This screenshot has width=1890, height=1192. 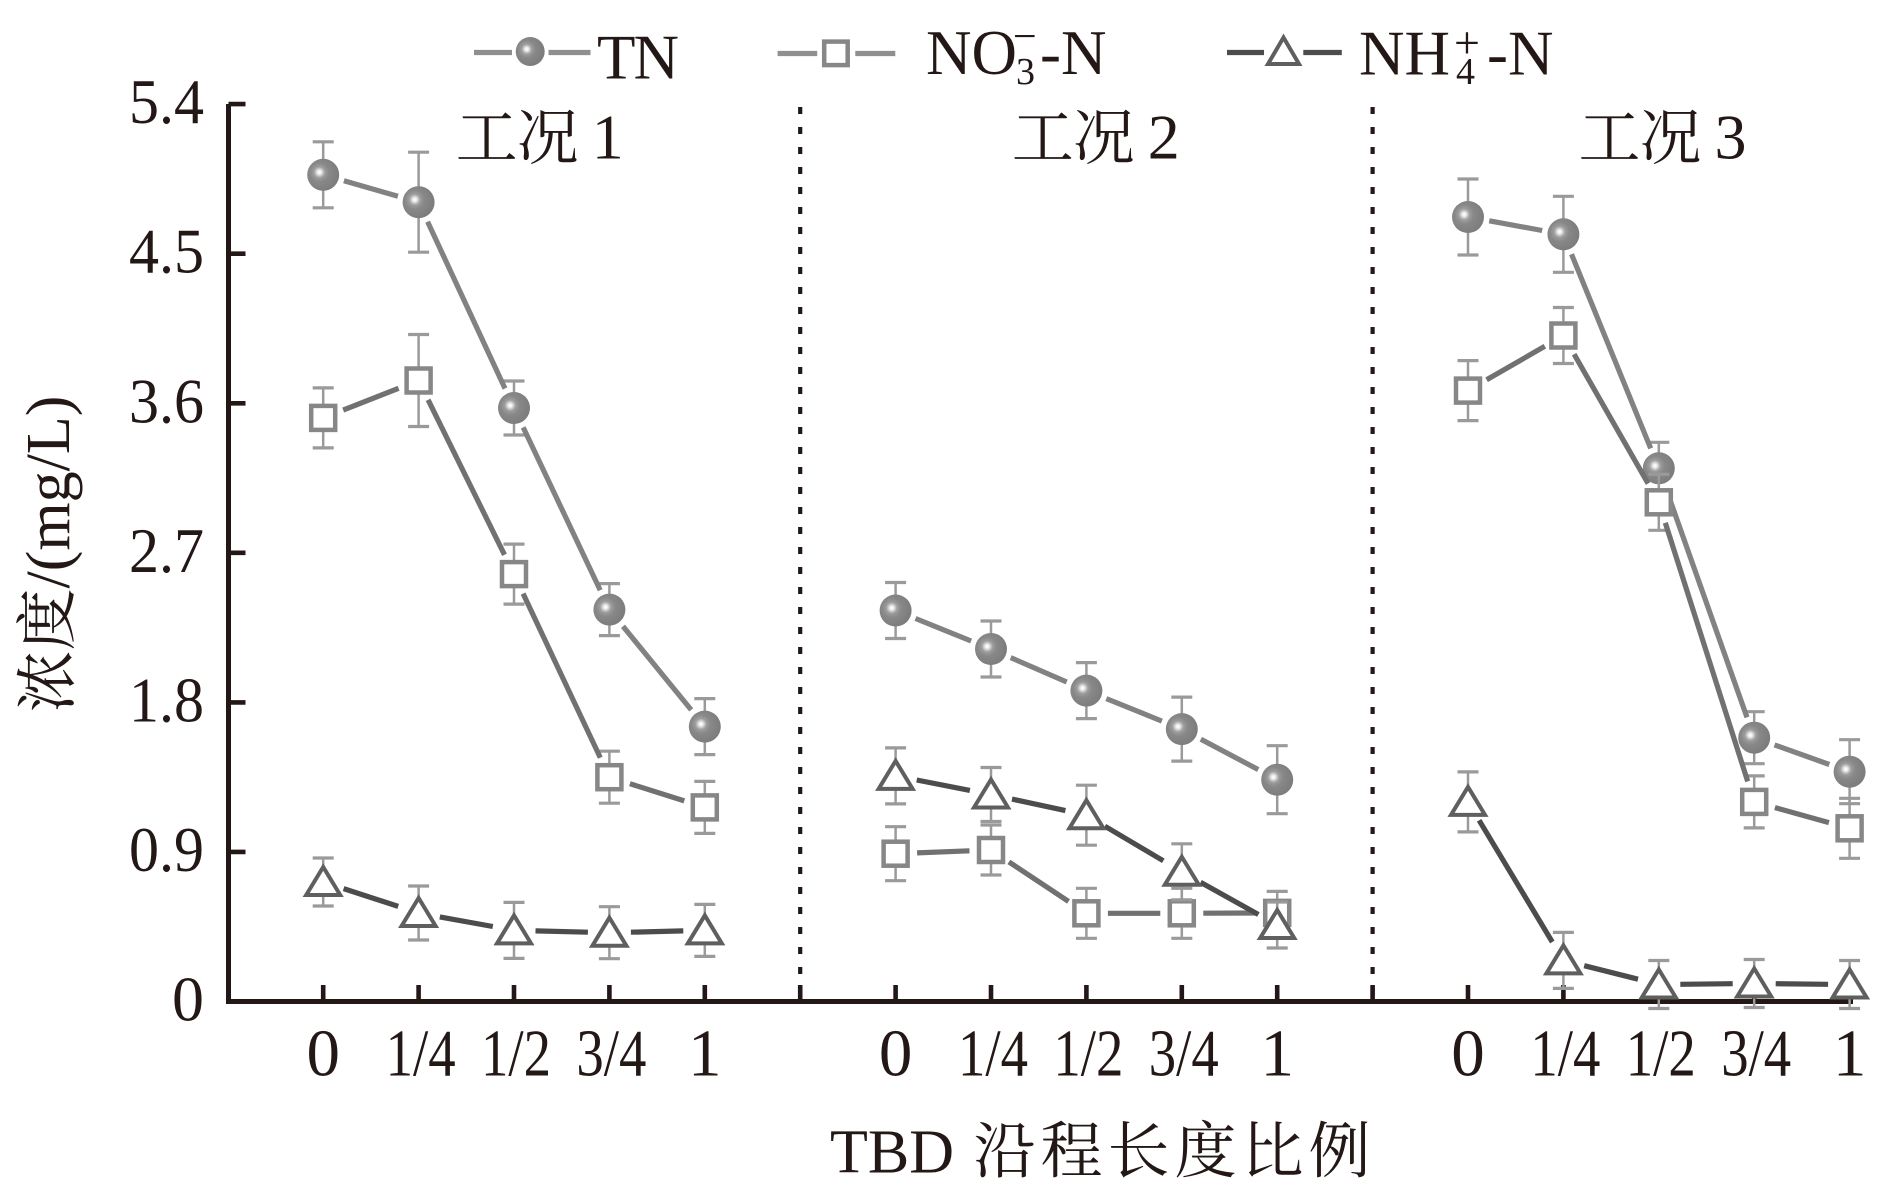 I want to click on svg-text: 3.6, so click(x=166, y=400).